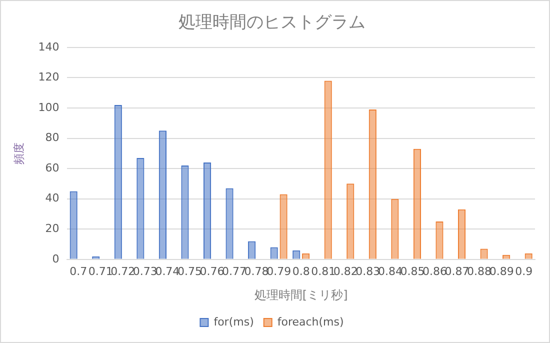 The image size is (550, 343). Describe the element at coordinates (310, 321) in the screenshot. I see `legend-label: foreach(ms)` at that location.